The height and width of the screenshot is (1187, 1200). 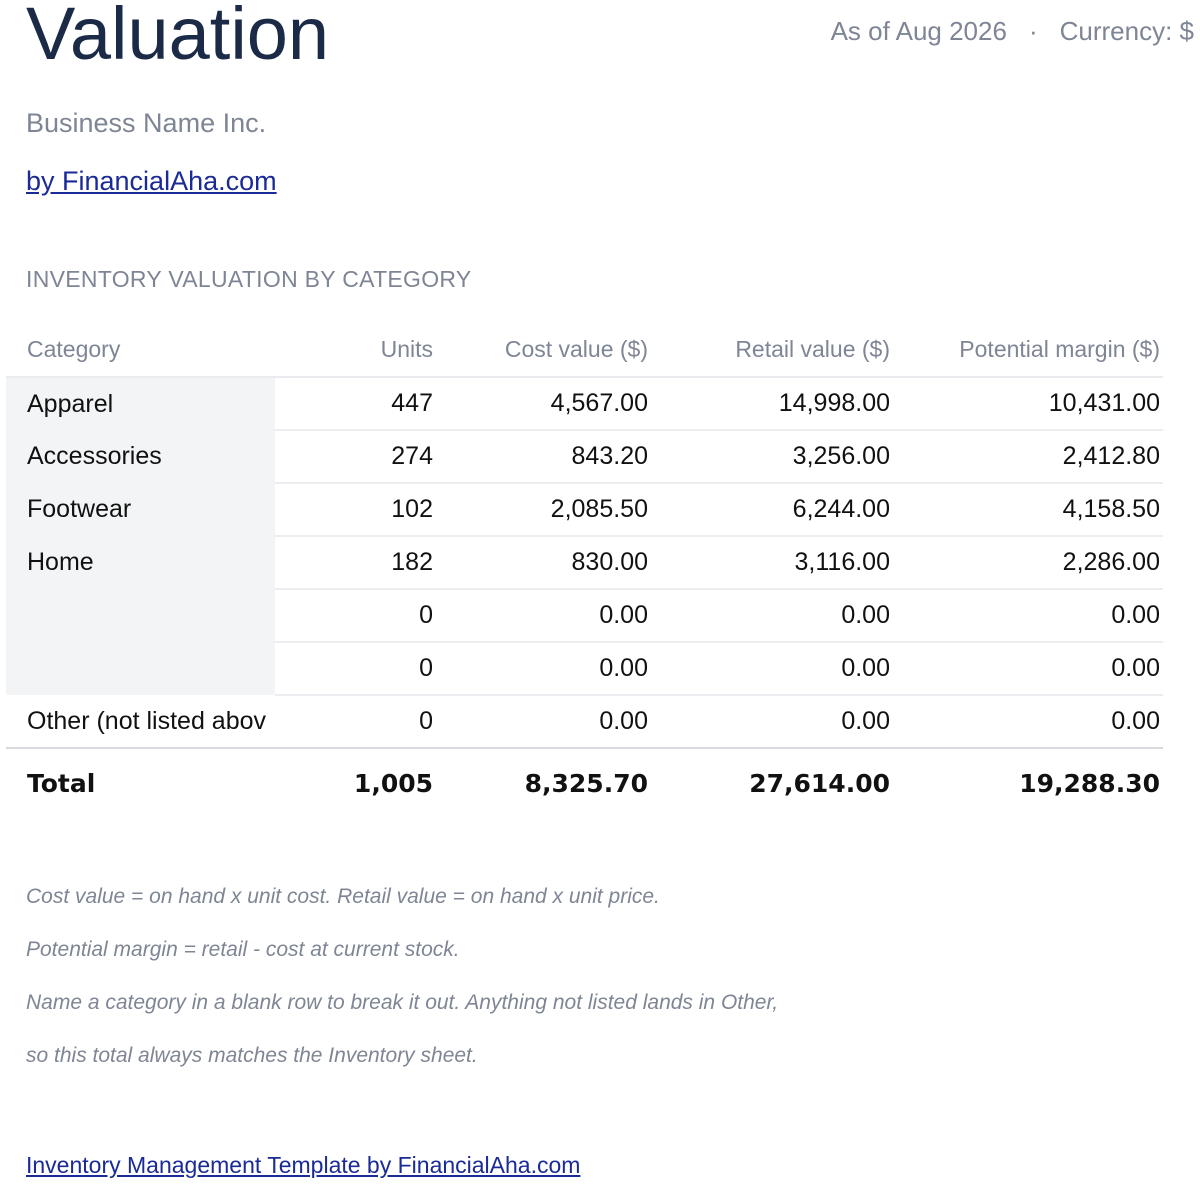 I want to click on units-cell: 447, so click(x=355, y=404).